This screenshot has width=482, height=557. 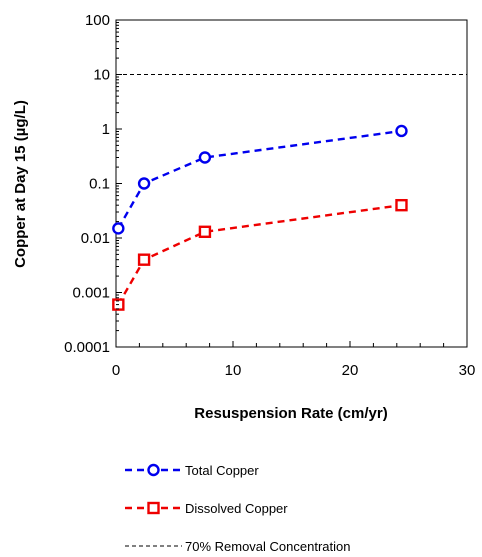 I want to click on y-tick-label: 100, so click(x=97, y=20).